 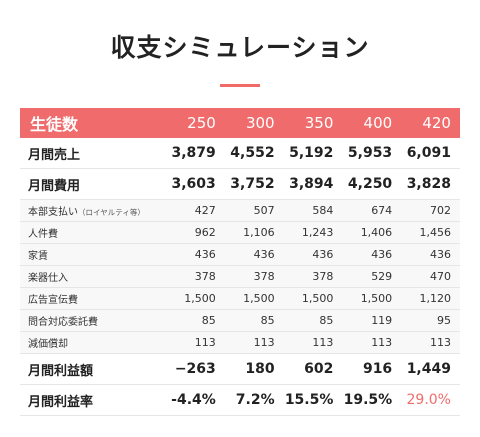 I want to click on table-header-row: 生徒数 250 300 350 400 420, so click(x=240, y=123).